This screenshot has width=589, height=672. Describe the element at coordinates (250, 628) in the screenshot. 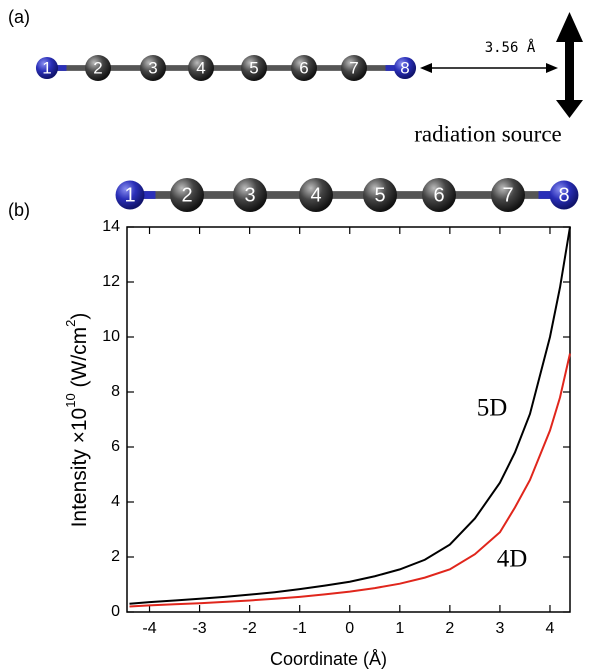

I see `x-tick-label: -2` at that location.